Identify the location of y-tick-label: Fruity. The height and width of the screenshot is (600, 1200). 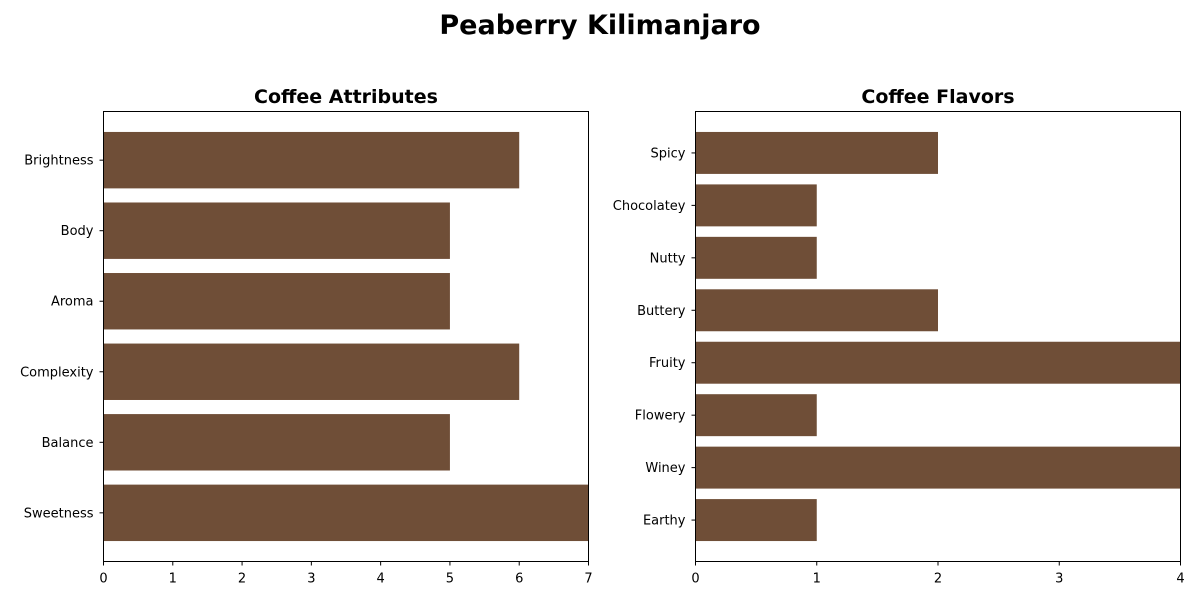
(667, 363).